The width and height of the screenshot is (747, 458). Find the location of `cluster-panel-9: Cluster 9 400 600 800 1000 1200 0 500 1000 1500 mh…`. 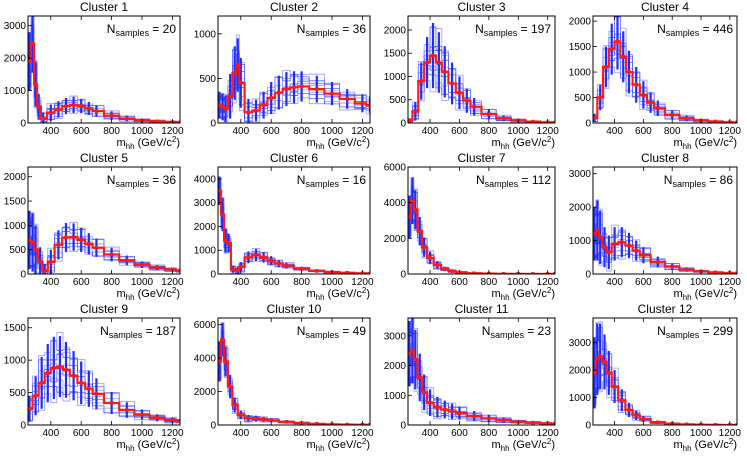

cluster-panel-9: Cluster 9 400 600 800 1000 1200 0 500 1000 1500 mh… is located at coordinates (94, 377).